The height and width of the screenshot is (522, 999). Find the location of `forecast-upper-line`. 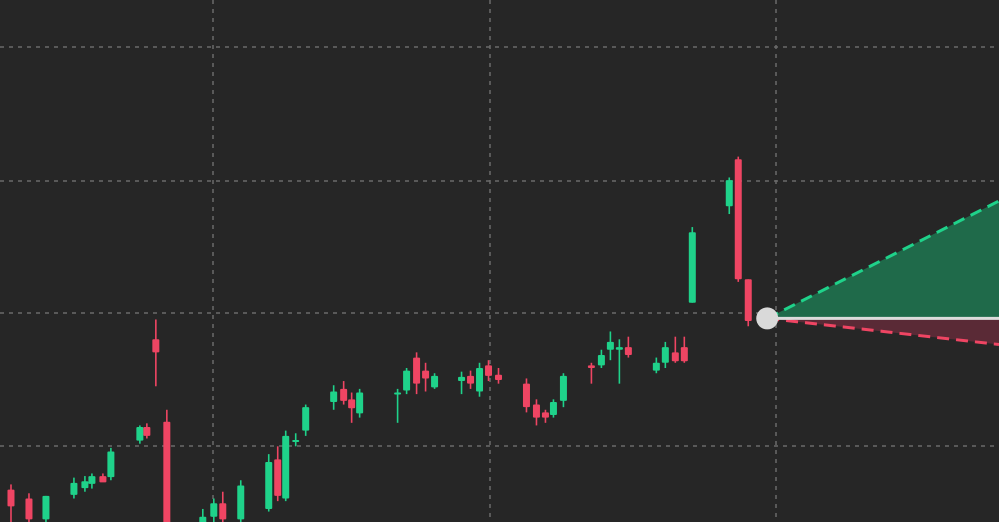

forecast-upper-line is located at coordinates (882, 259).